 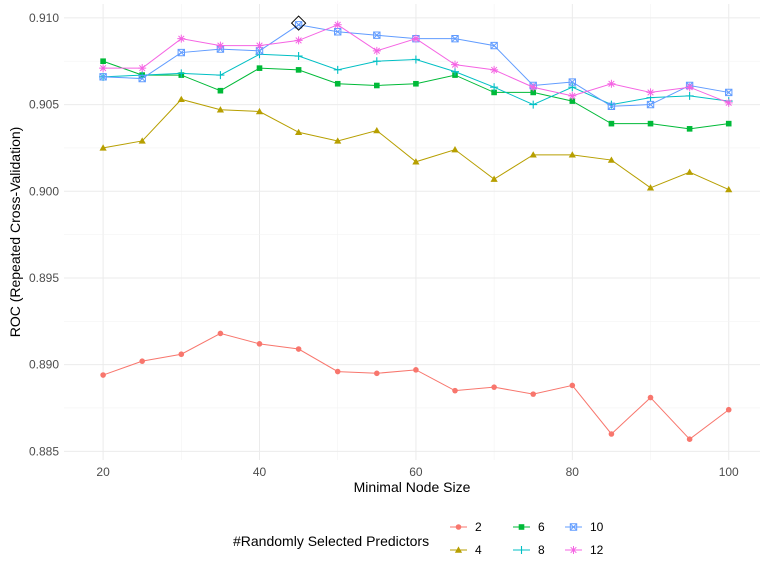 What do you see at coordinates (44, 278) in the screenshot?
I see `y-tick-label: 0.895` at bounding box center [44, 278].